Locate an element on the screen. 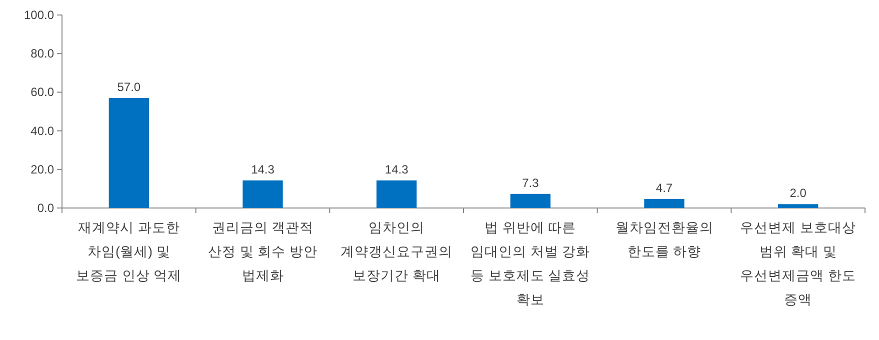  x-tick-label: 법 위반에 따른 임대인의 처벌 강화 등 보호제도 실효성 확보 is located at coordinates (530, 263).